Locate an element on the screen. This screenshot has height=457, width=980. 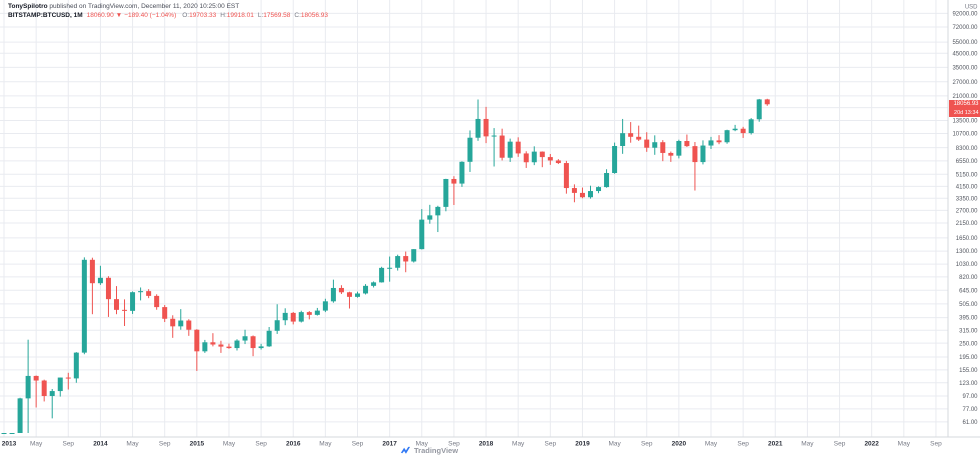
time-axis is located at coordinates (490, 447).